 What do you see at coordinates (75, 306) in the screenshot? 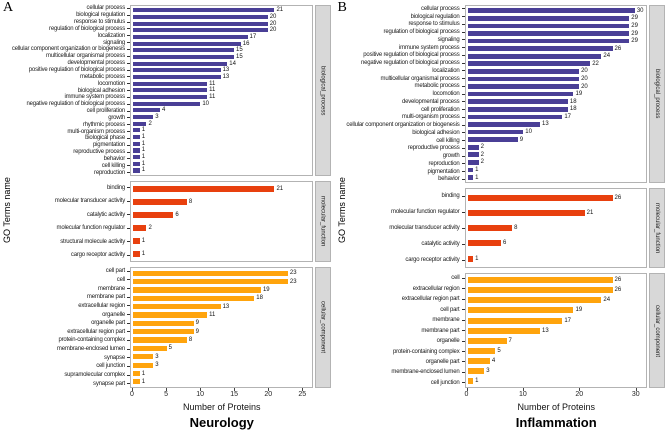
I see `row-label: extracellular region` at bounding box center [75, 306].